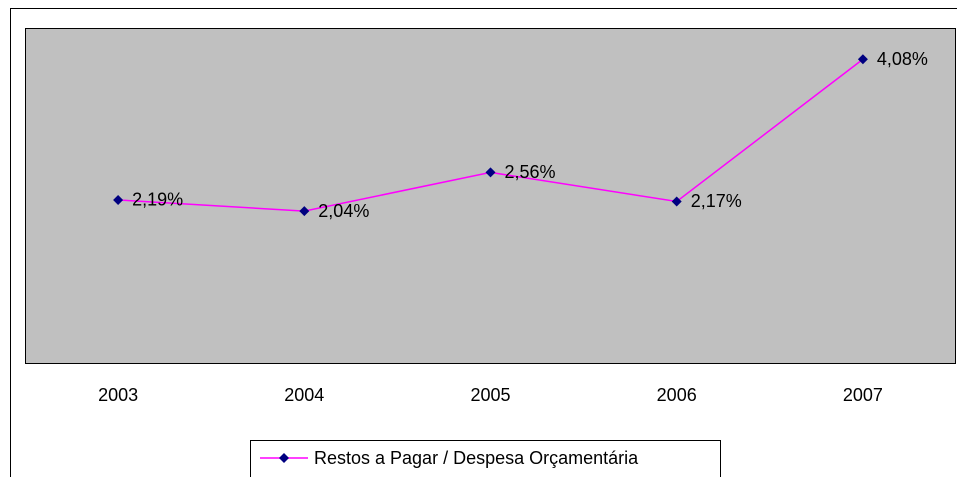  Describe the element at coordinates (716, 201) in the screenshot. I see `data-label: 2,17%` at that location.